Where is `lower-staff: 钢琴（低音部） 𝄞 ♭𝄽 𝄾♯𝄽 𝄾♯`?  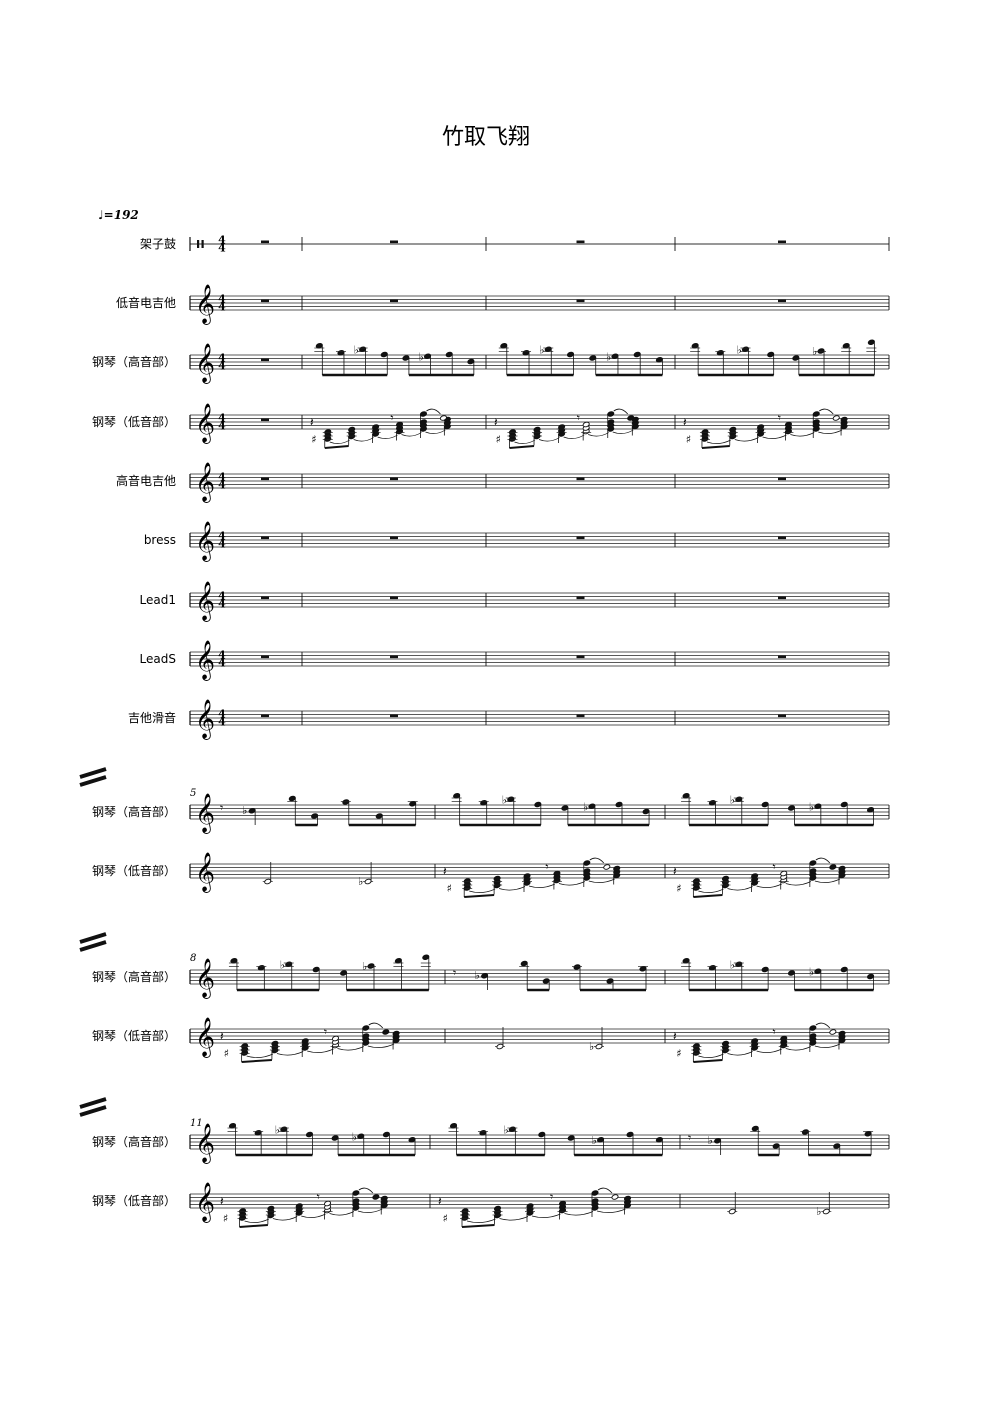
lower-staff: 钢琴（低音部） 𝄞 ♭𝄽 𝄾♯𝄽 𝄾♯ is located at coordinates (491, 875).